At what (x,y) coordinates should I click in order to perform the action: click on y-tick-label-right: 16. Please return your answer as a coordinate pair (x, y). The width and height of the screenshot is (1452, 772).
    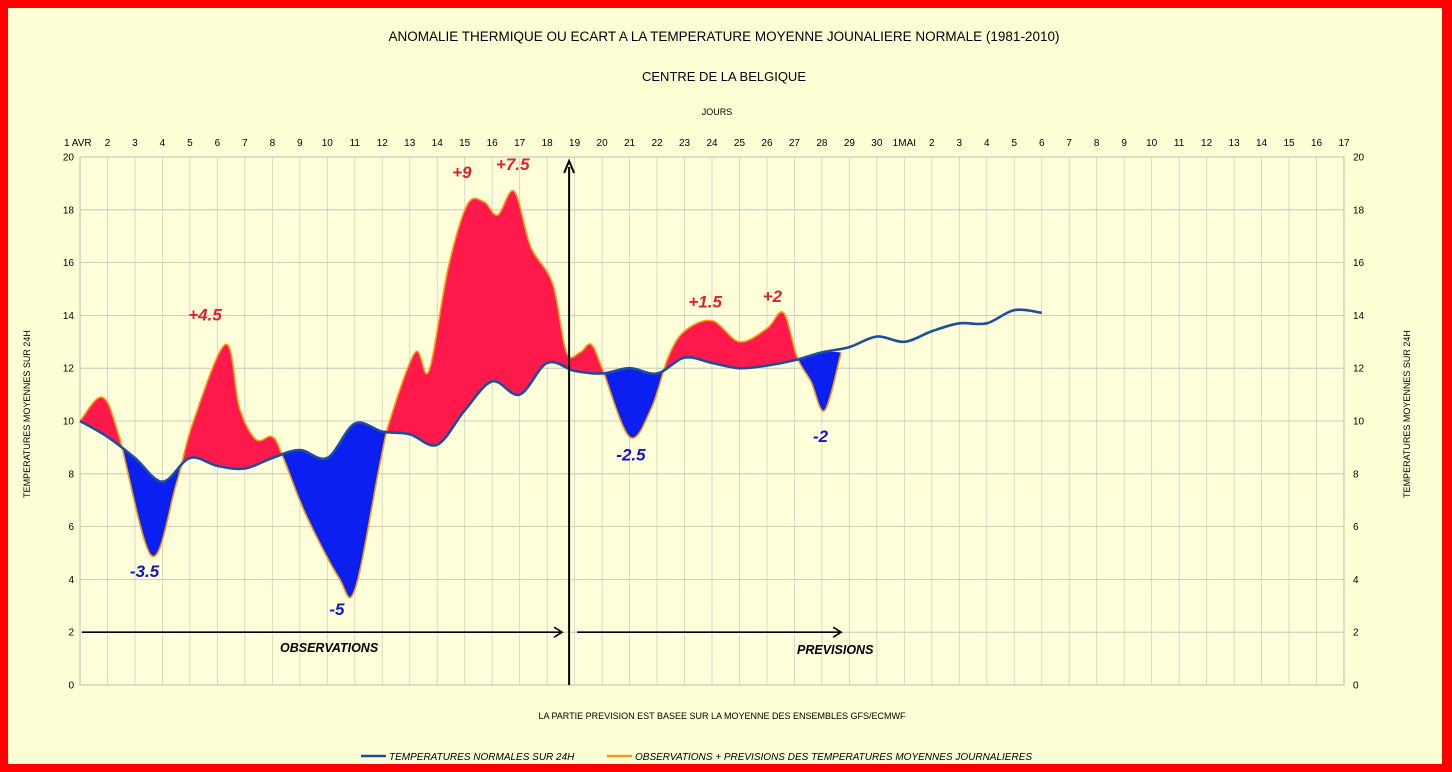
    Looking at the image, I should click on (1359, 263).